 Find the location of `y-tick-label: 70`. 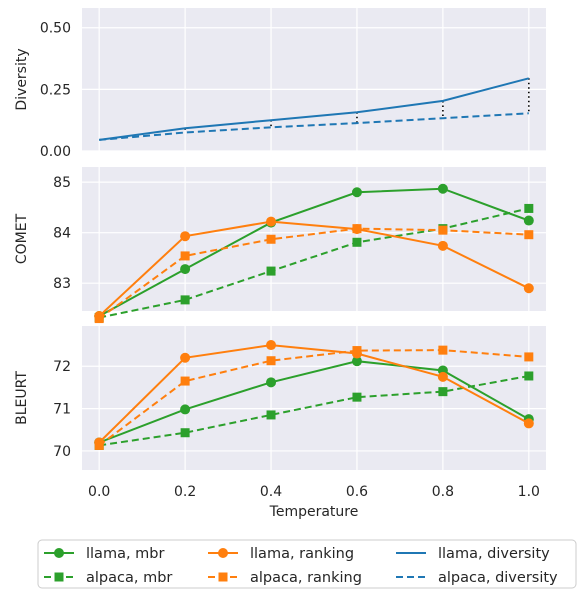

y-tick-label: 70 is located at coordinates (62, 452).